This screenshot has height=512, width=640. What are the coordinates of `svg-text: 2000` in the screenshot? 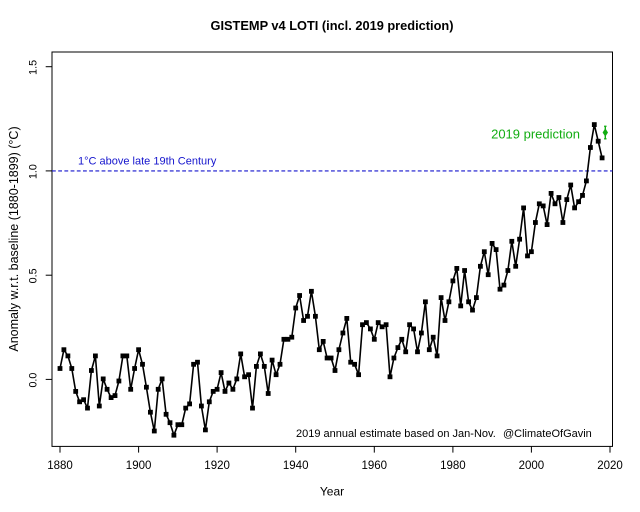 It's located at (532, 466).